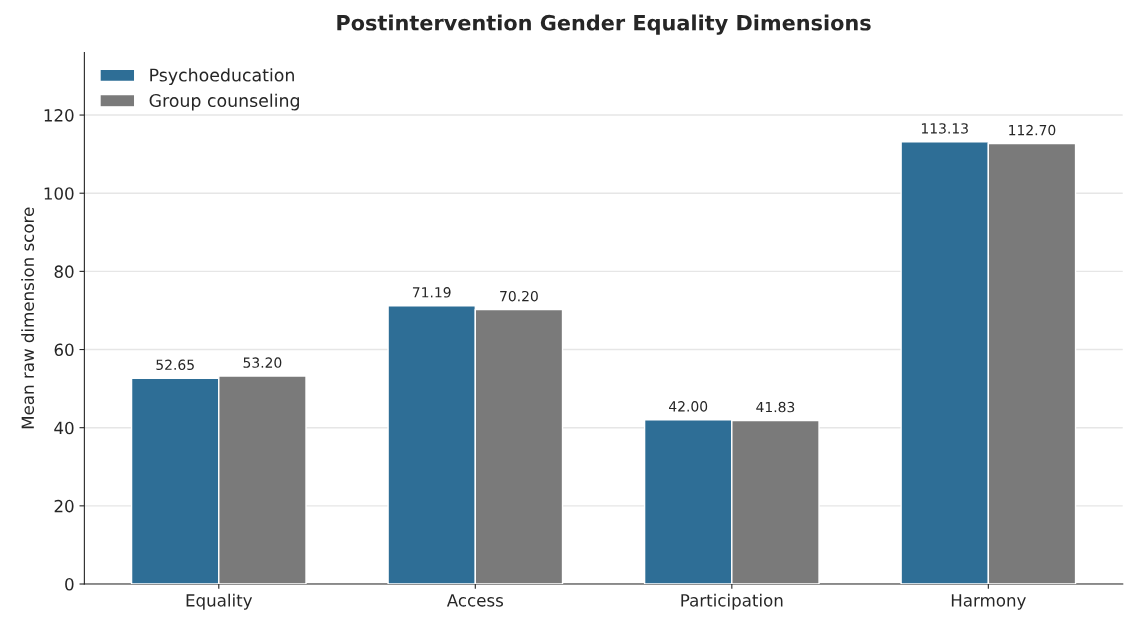 The width and height of the screenshot is (1125, 618). I want to click on y-tick-label: 20, so click(64, 506).